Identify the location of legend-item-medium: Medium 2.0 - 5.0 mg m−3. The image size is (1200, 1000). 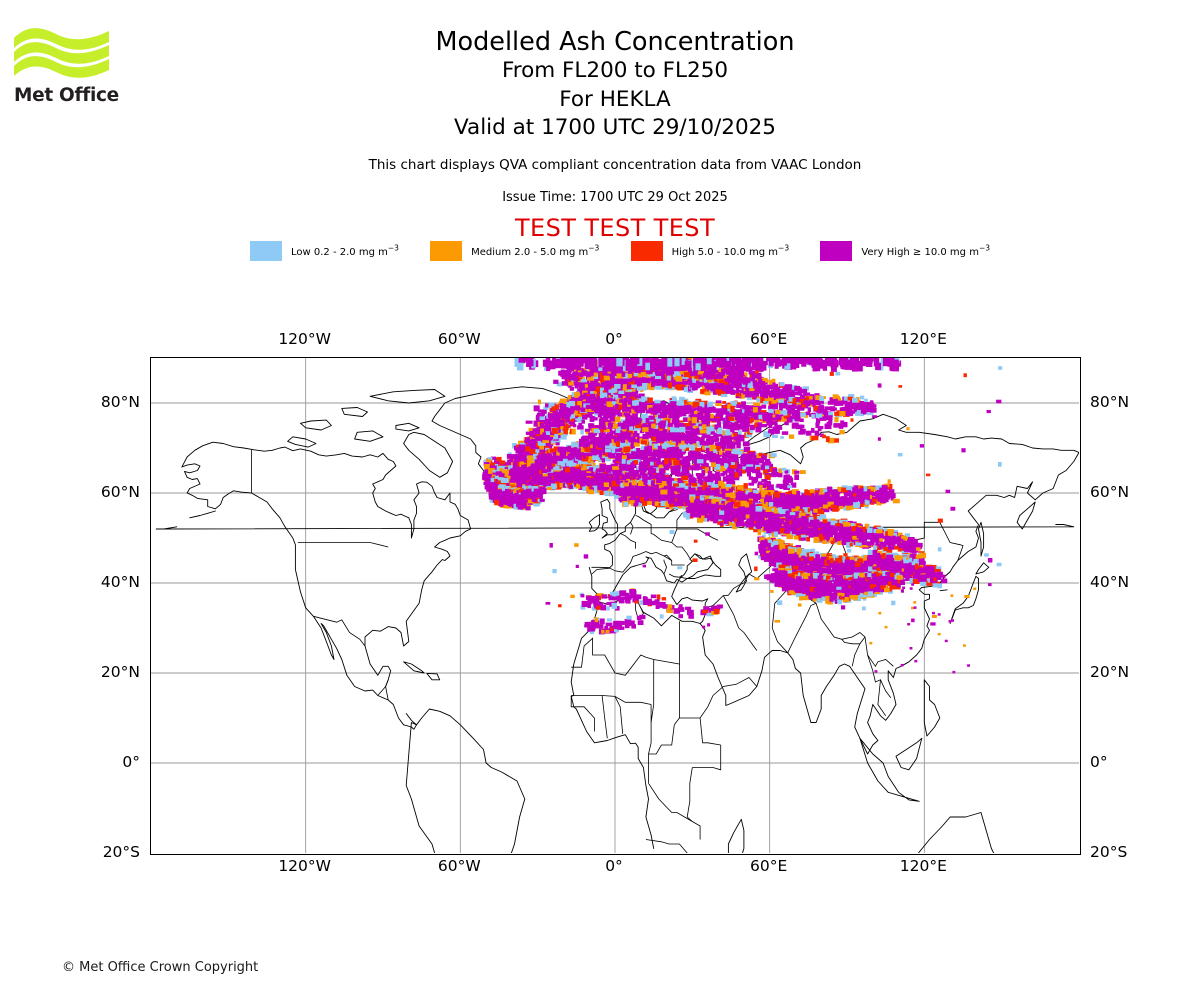
(514, 251).